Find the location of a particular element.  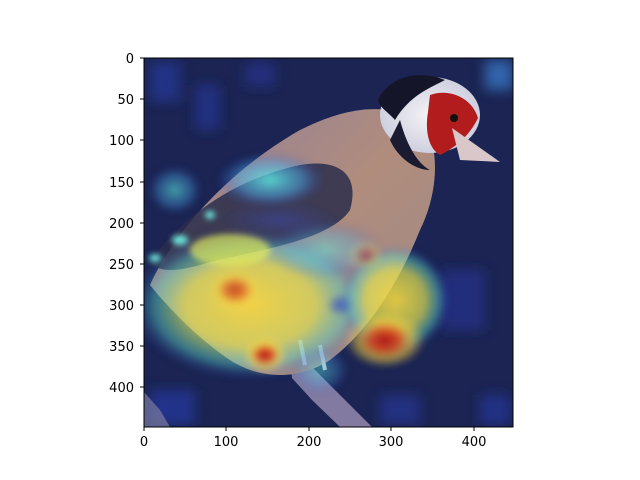

y-tick: 200 is located at coordinates (126, 224).